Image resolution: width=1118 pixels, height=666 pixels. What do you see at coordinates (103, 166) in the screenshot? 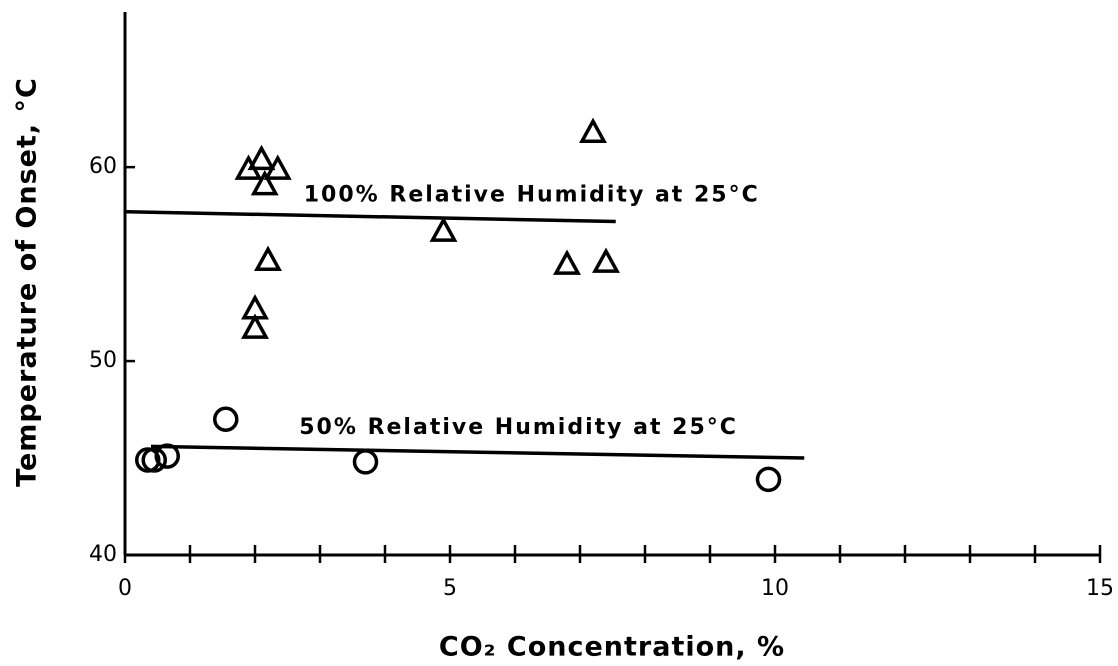
I see `y-tick-label: 60` at bounding box center [103, 166].